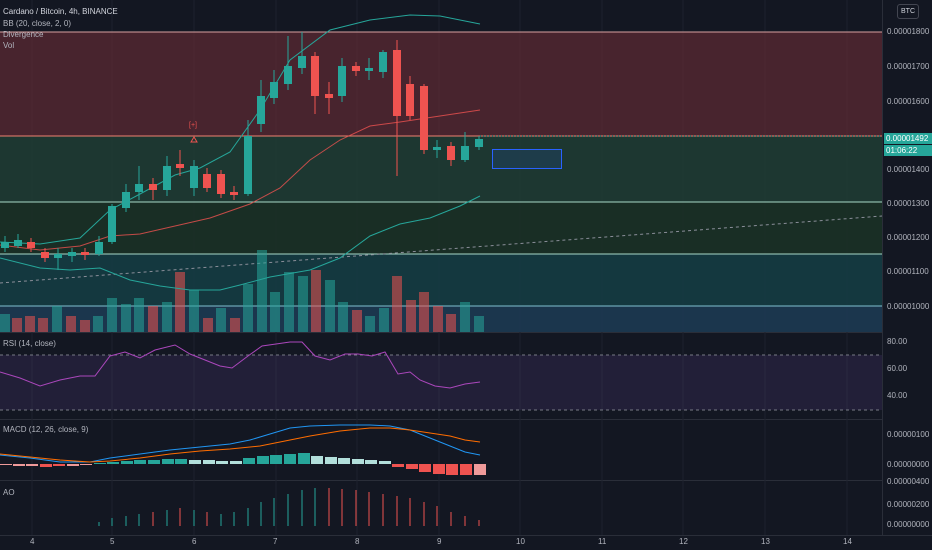 The image size is (932, 550). Describe the element at coordinates (242, 291) in the screenshot. I see `volume-bars` at that location.